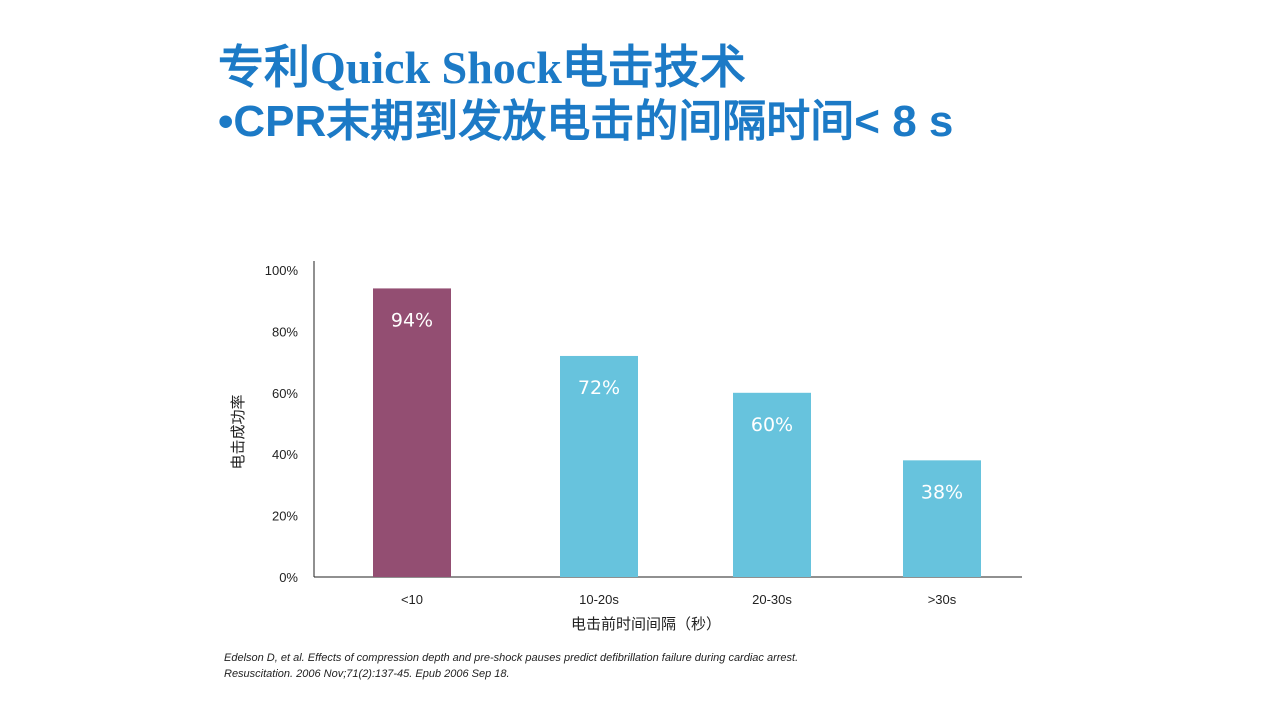  Describe the element at coordinates (599, 599) in the screenshot. I see `x-tick-label: 10-20s` at that location.